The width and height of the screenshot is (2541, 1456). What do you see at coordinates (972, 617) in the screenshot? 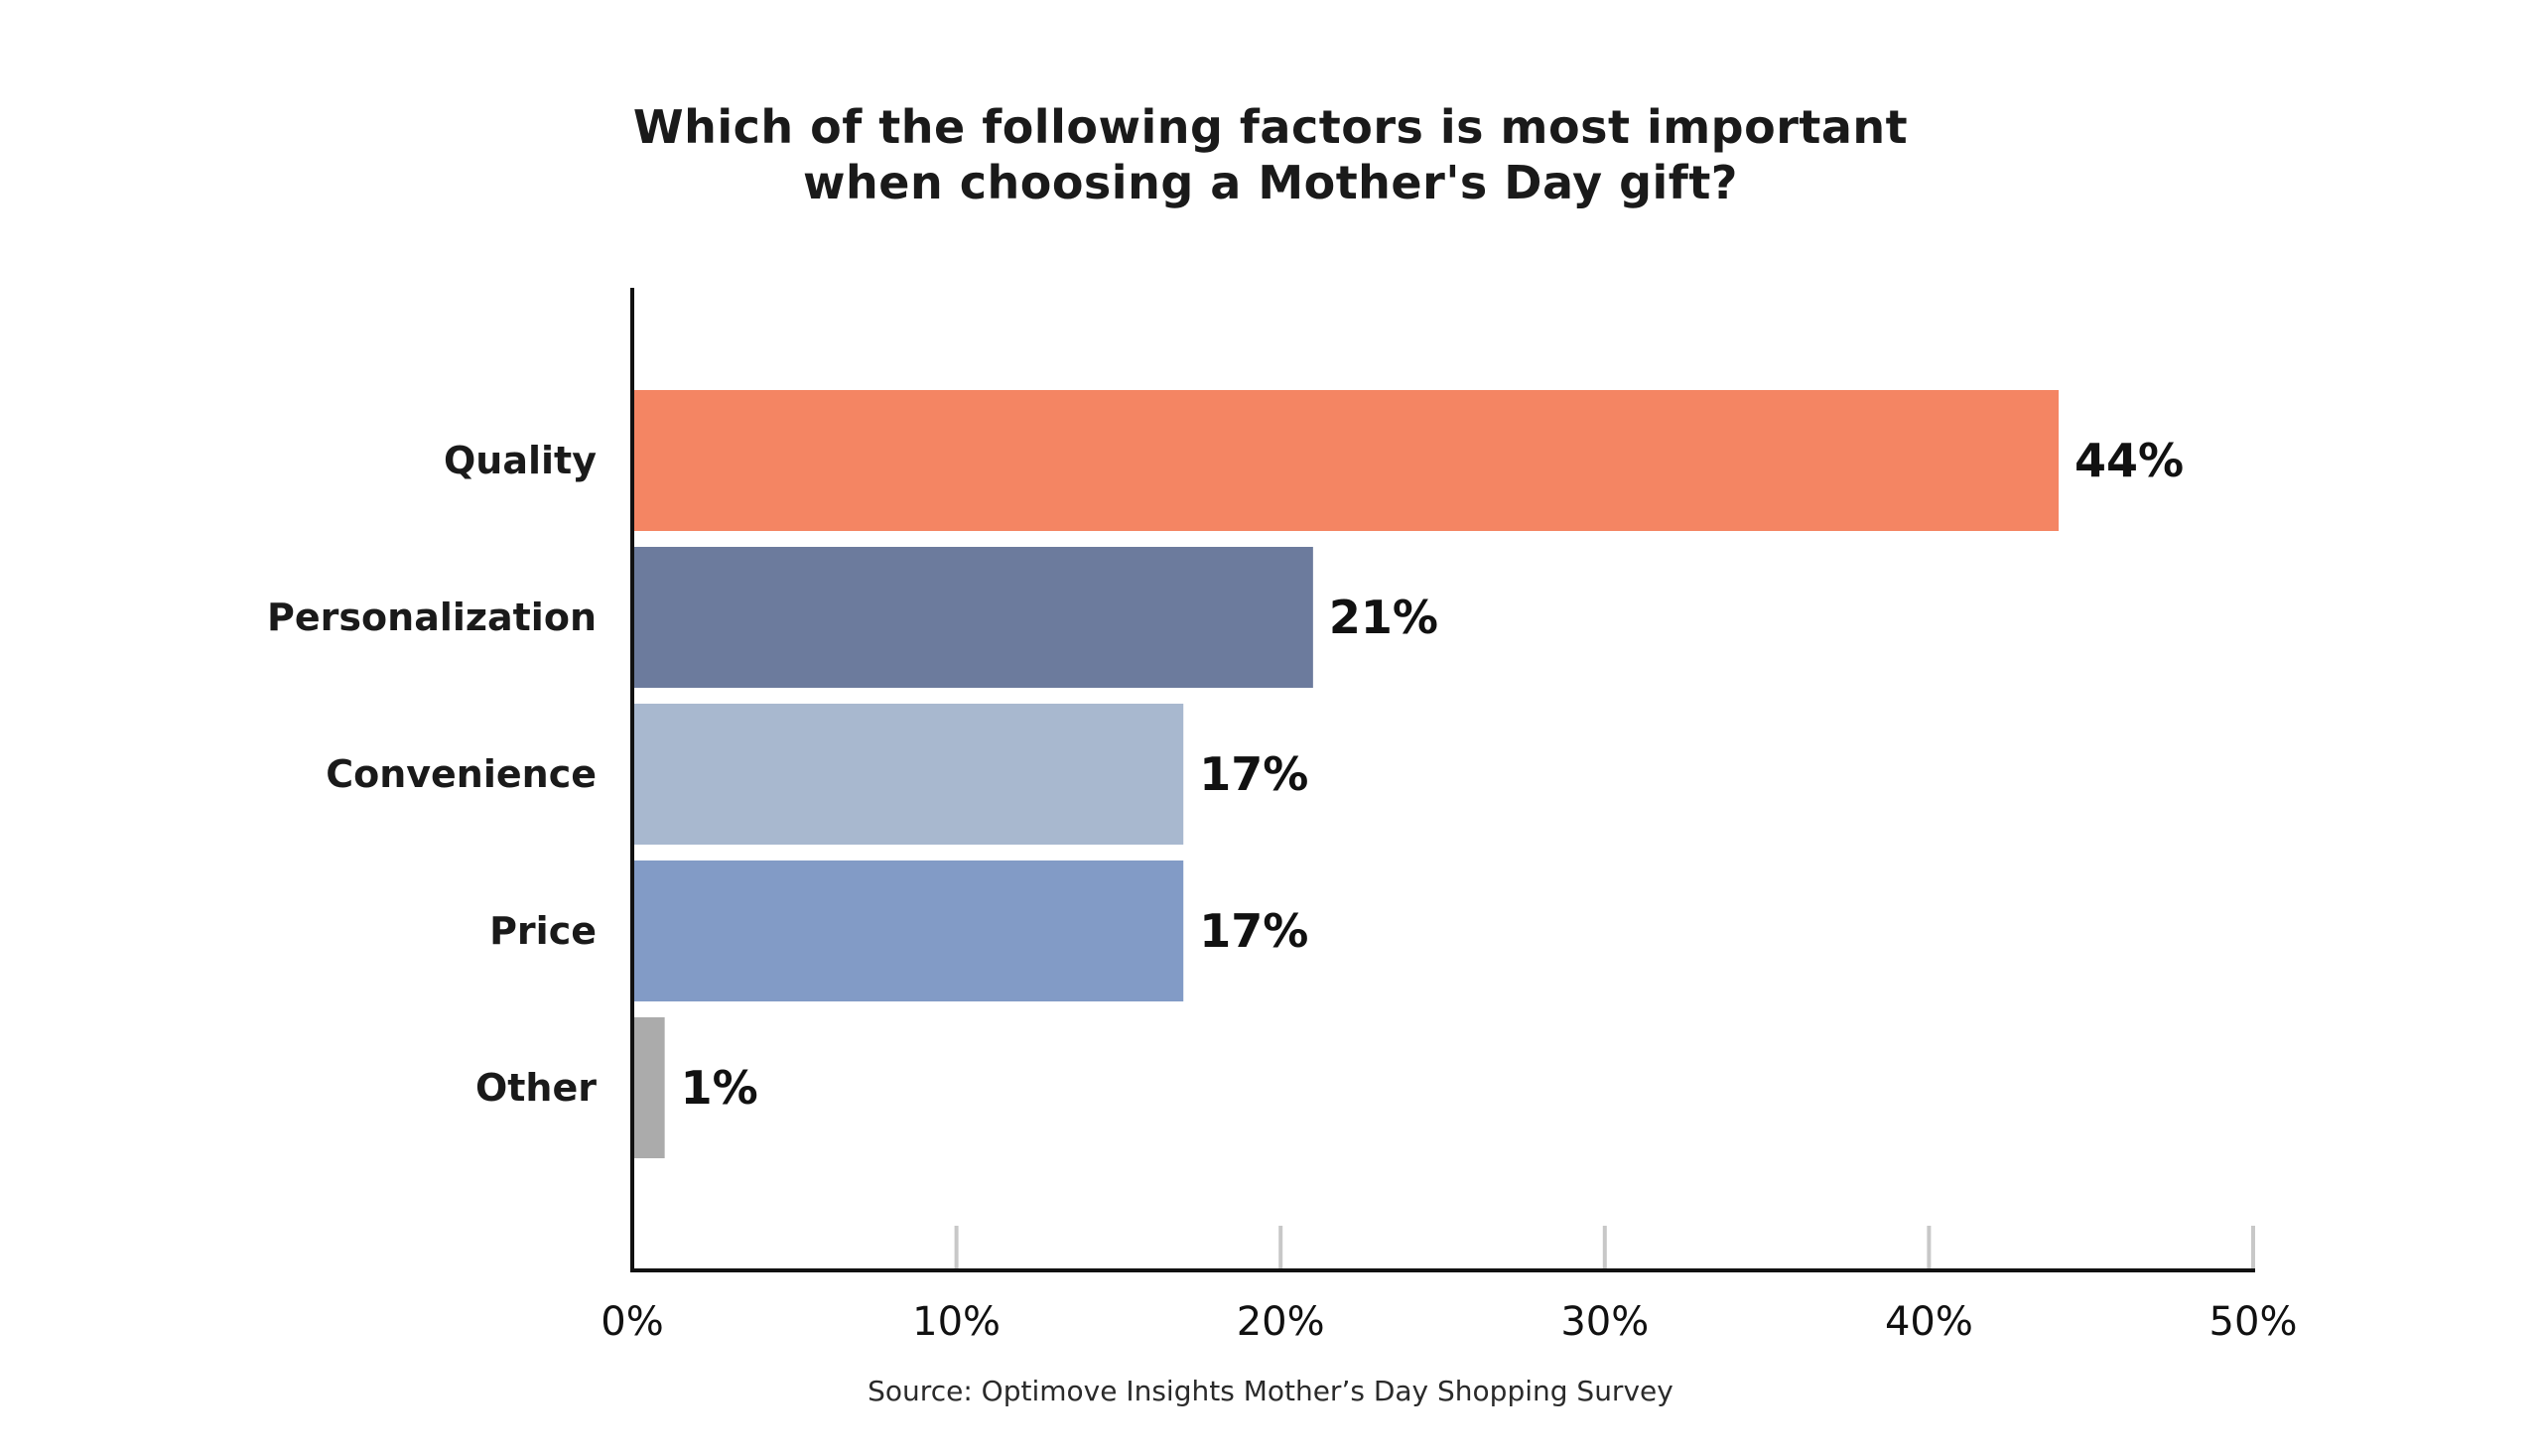
I see `bar-personalization` at bounding box center [972, 617].